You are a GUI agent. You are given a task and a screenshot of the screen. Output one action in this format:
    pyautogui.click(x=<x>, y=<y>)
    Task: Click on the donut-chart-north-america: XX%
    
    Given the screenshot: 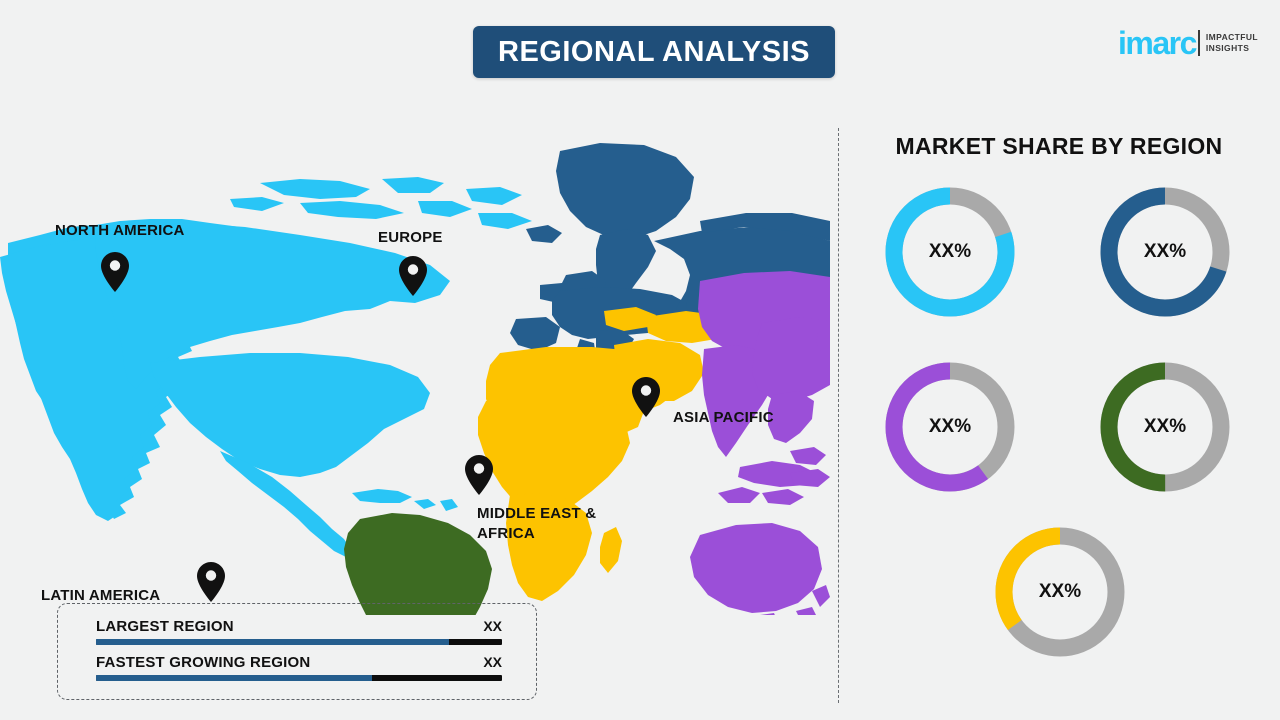 What is the action you would take?
    pyautogui.click(x=950, y=252)
    